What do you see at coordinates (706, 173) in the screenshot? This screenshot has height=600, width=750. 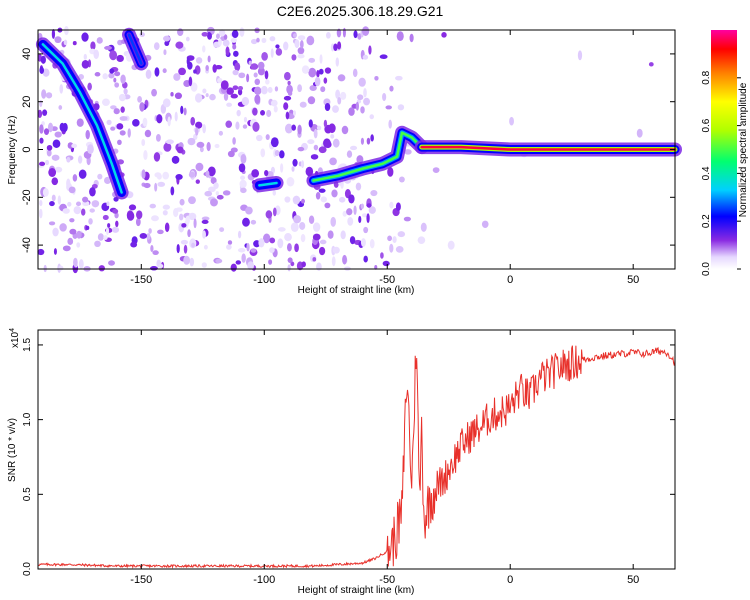 I see `colorbar-tick-label: 0.4` at bounding box center [706, 173].